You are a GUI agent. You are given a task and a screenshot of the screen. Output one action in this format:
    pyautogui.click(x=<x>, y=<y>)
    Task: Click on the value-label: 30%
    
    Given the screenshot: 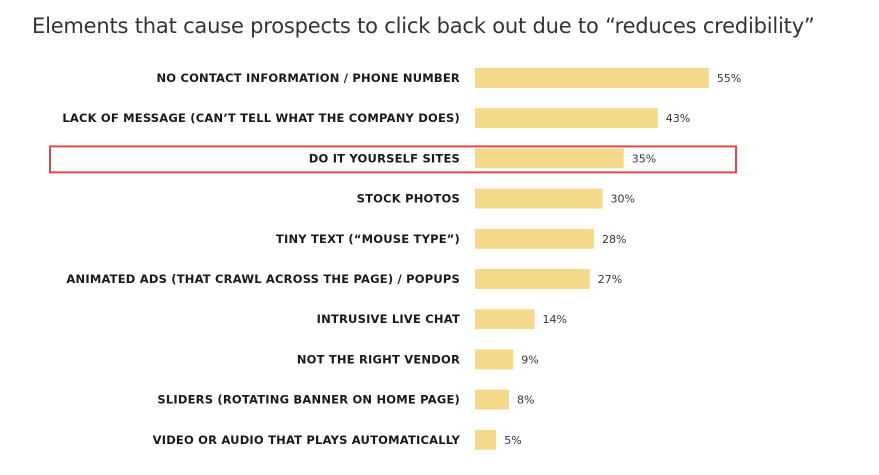 What is the action you would take?
    pyautogui.click(x=623, y=199)
    